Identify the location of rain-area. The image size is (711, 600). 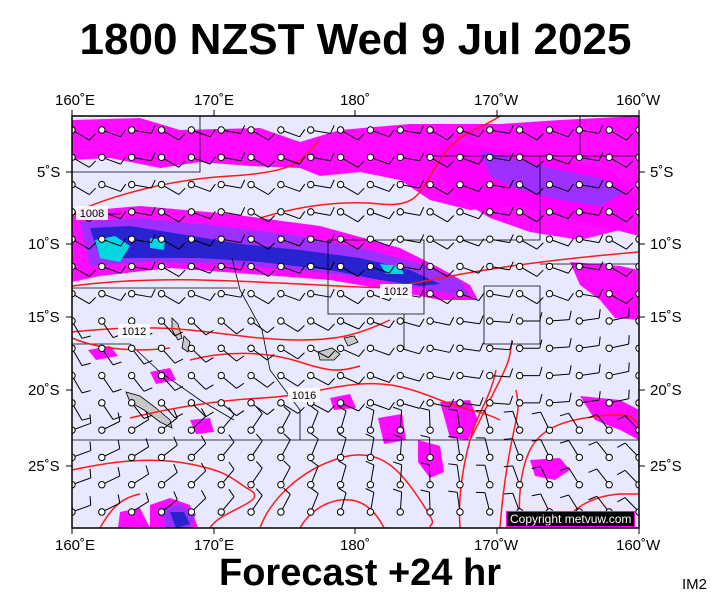
(202, 426).